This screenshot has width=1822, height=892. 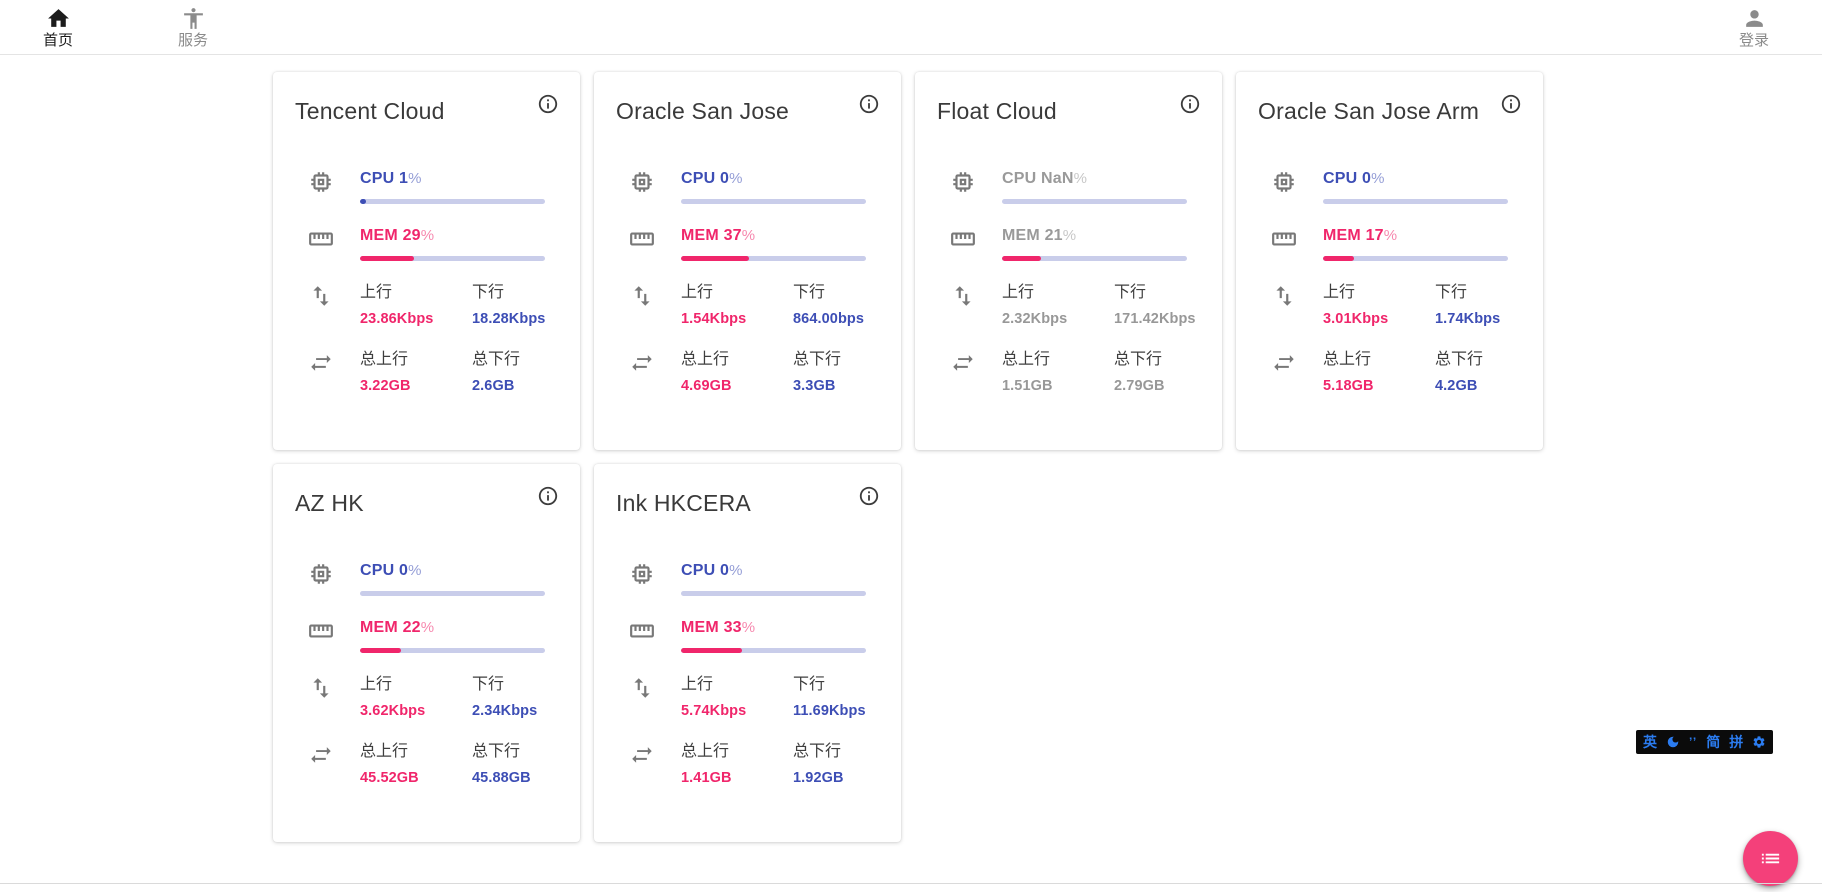 I want to click on upload-speed: 上行 3.01Kbps, so click(x=1369, y=305).